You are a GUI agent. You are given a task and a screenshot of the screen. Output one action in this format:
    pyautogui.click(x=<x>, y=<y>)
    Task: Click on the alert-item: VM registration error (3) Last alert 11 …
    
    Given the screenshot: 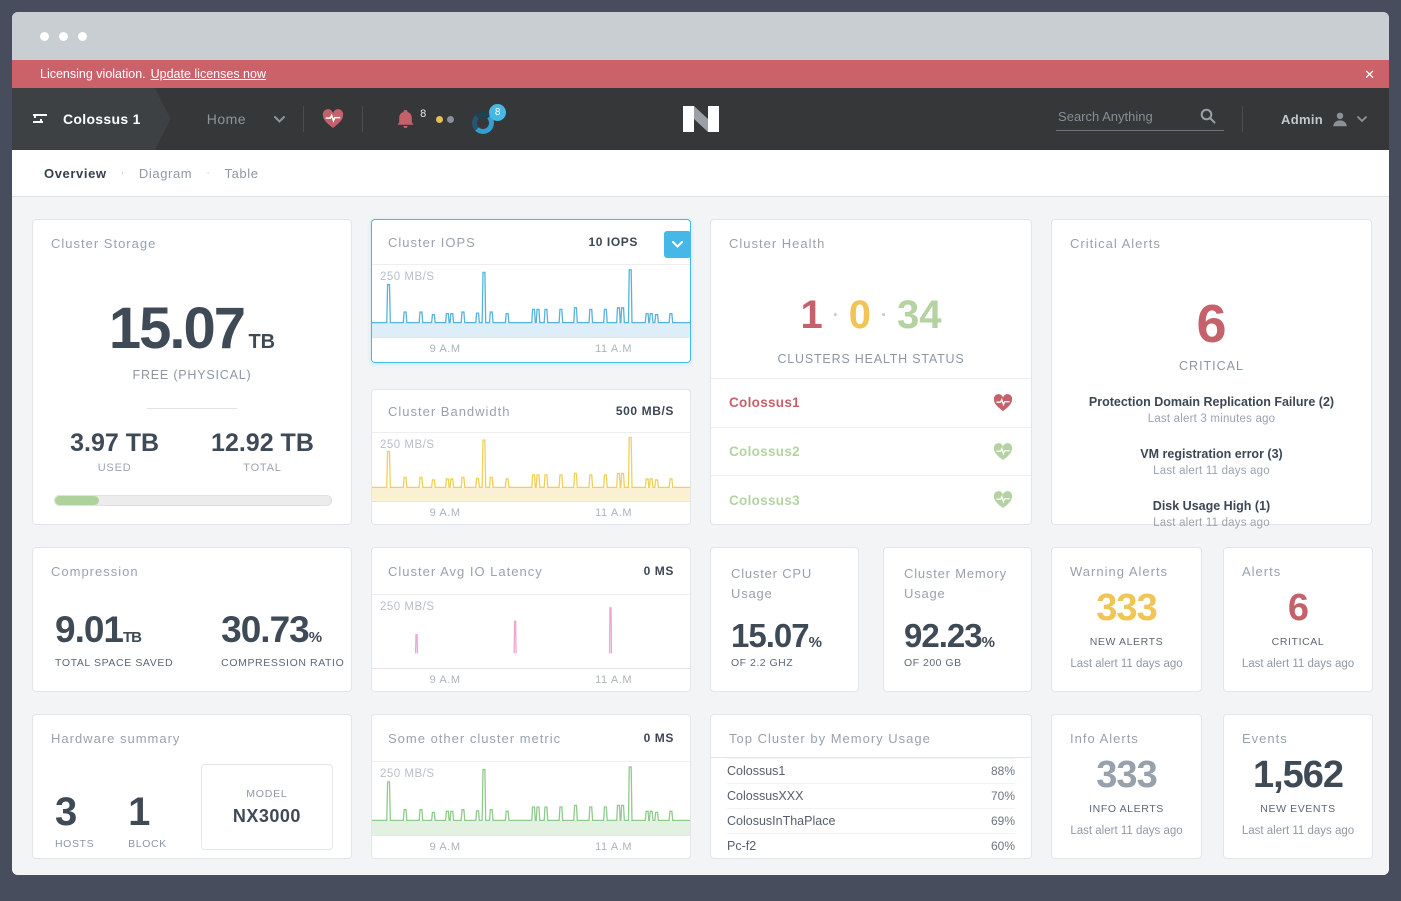 What is the action you would take?
    pyautogui.click(x=1211, y=462)
    